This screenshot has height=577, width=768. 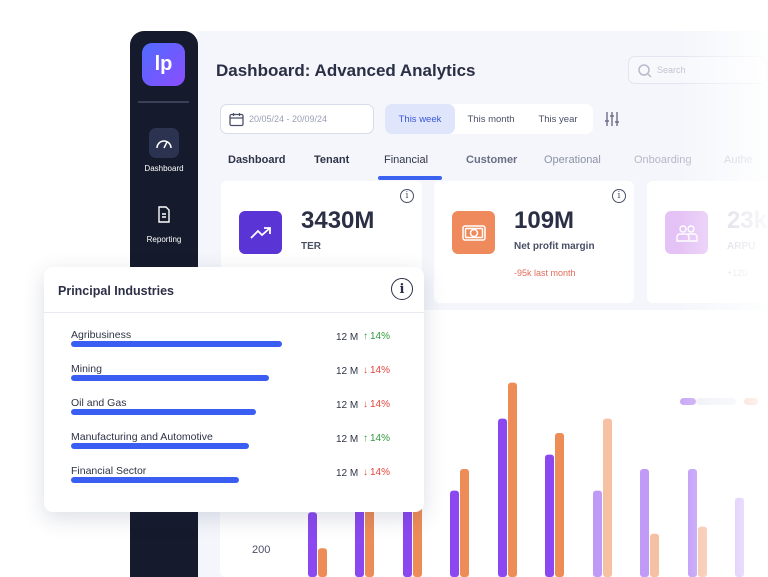 What do you see at coordinates (671, 70) in the screenshot?
I see `search-placeholder: Search` at bounding box center [671, 70].